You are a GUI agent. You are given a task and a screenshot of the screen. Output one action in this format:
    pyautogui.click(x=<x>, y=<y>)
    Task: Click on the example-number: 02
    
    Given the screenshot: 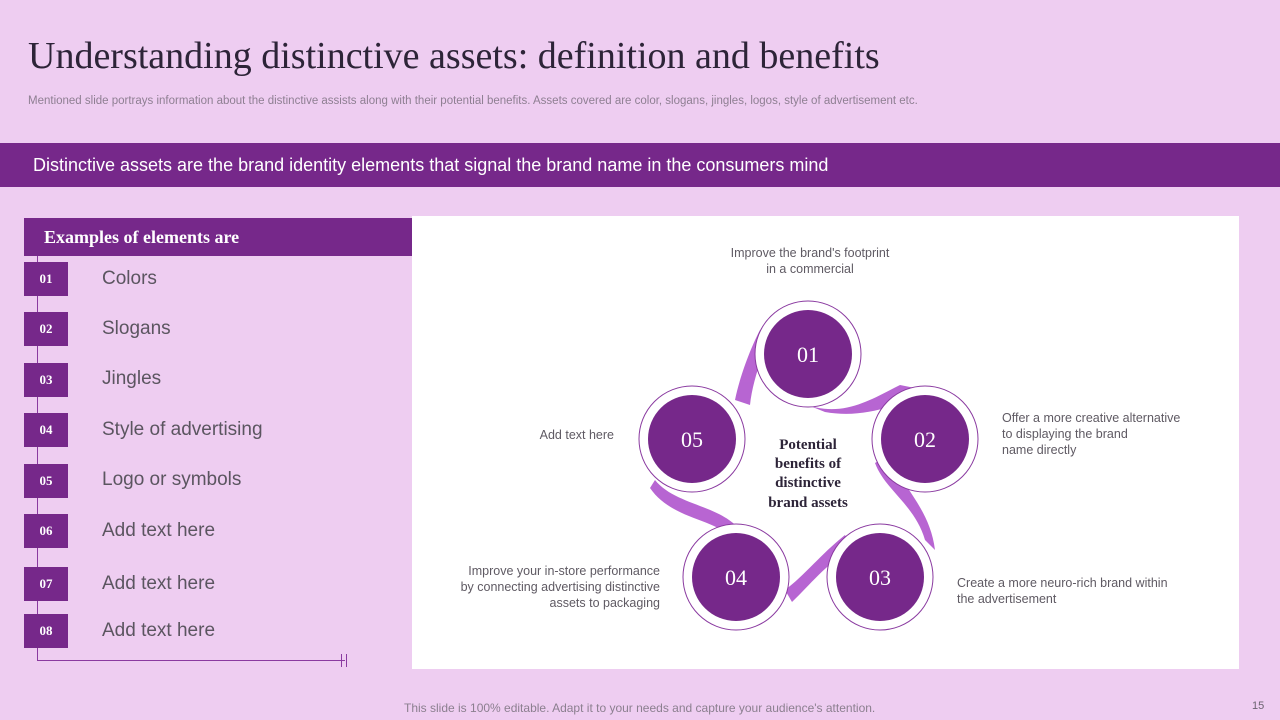 What is the action you would take?
    pyautogui.click(x=46, y=329)
    